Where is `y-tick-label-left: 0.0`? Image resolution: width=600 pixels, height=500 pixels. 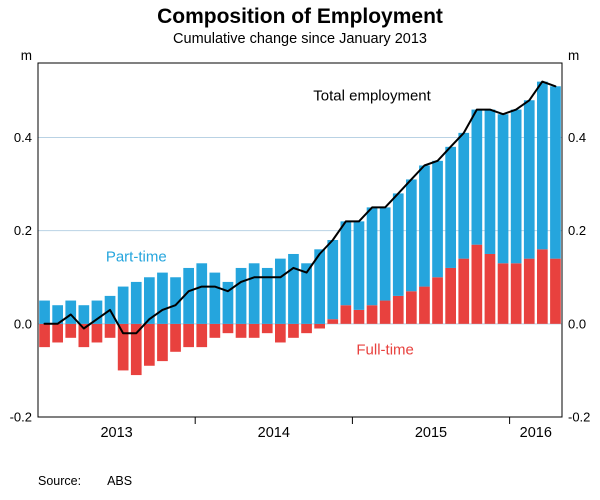 y-tick-label-left: 0.0 is located at coordinates (23, 323).